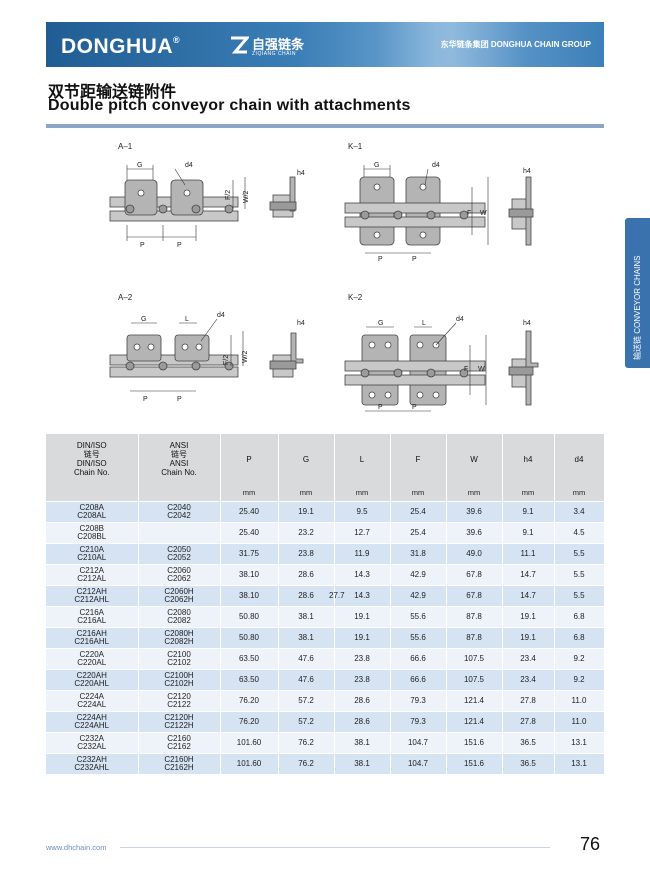 Image resolution: width=650 pixels, height=882 pixels. I want to click on din-chain-no-cell: C210A C210AL, so click(92, 554).